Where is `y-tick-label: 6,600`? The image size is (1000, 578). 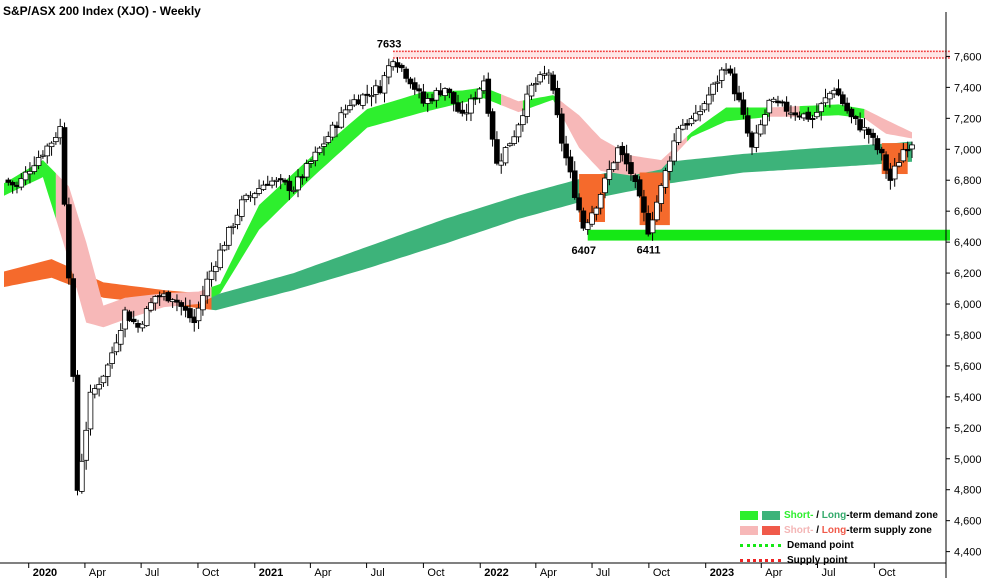
y-tick-label: 6,600 is located at coordinates (968, 212).